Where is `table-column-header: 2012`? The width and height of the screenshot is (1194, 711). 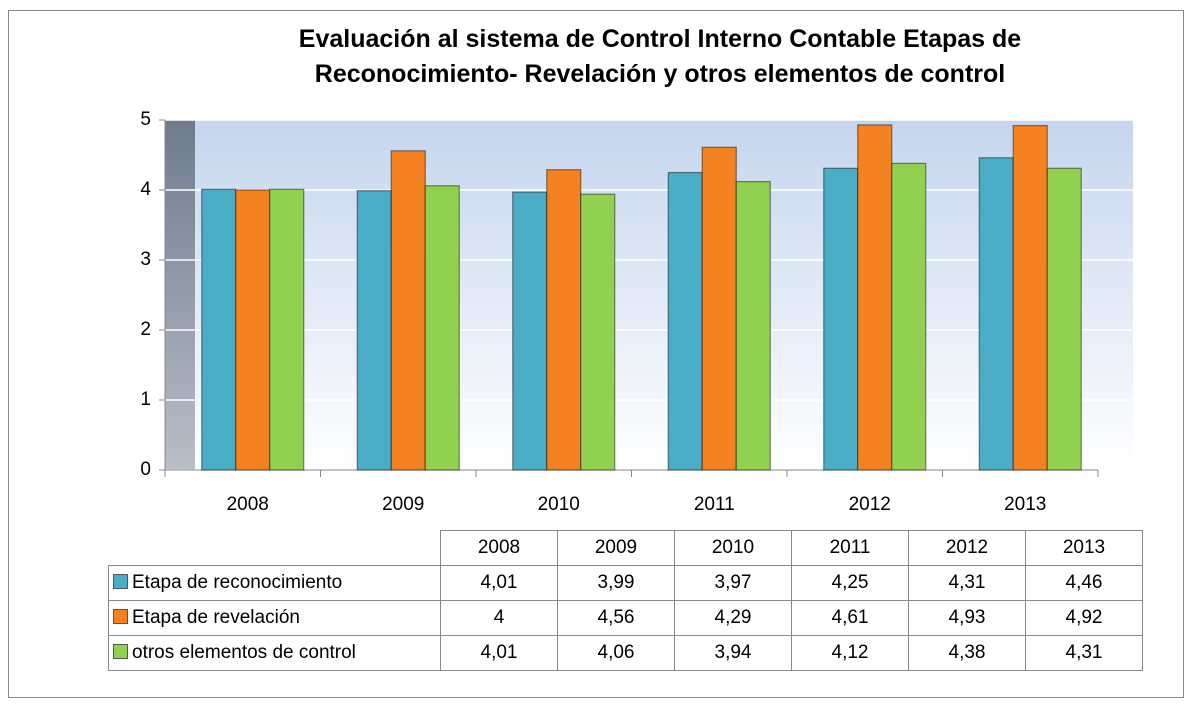
table-column-header: 2012 is located at coordinates (967, 548).